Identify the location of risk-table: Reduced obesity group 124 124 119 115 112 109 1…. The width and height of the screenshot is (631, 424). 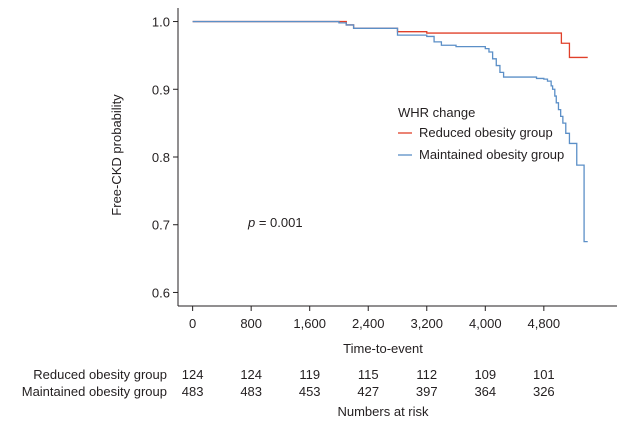
(288, 383).